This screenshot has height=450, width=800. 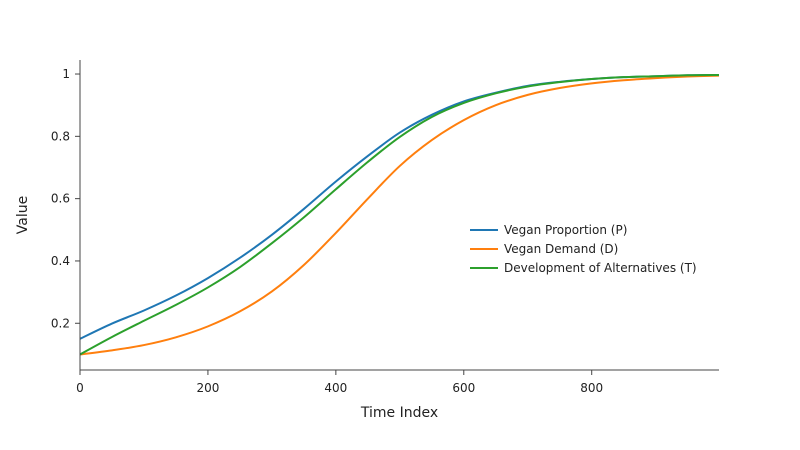 What do you see at coordinates (207, 388) in the screenshot?
I see `x-tick-label: 200` at bounding box center [207, 388].